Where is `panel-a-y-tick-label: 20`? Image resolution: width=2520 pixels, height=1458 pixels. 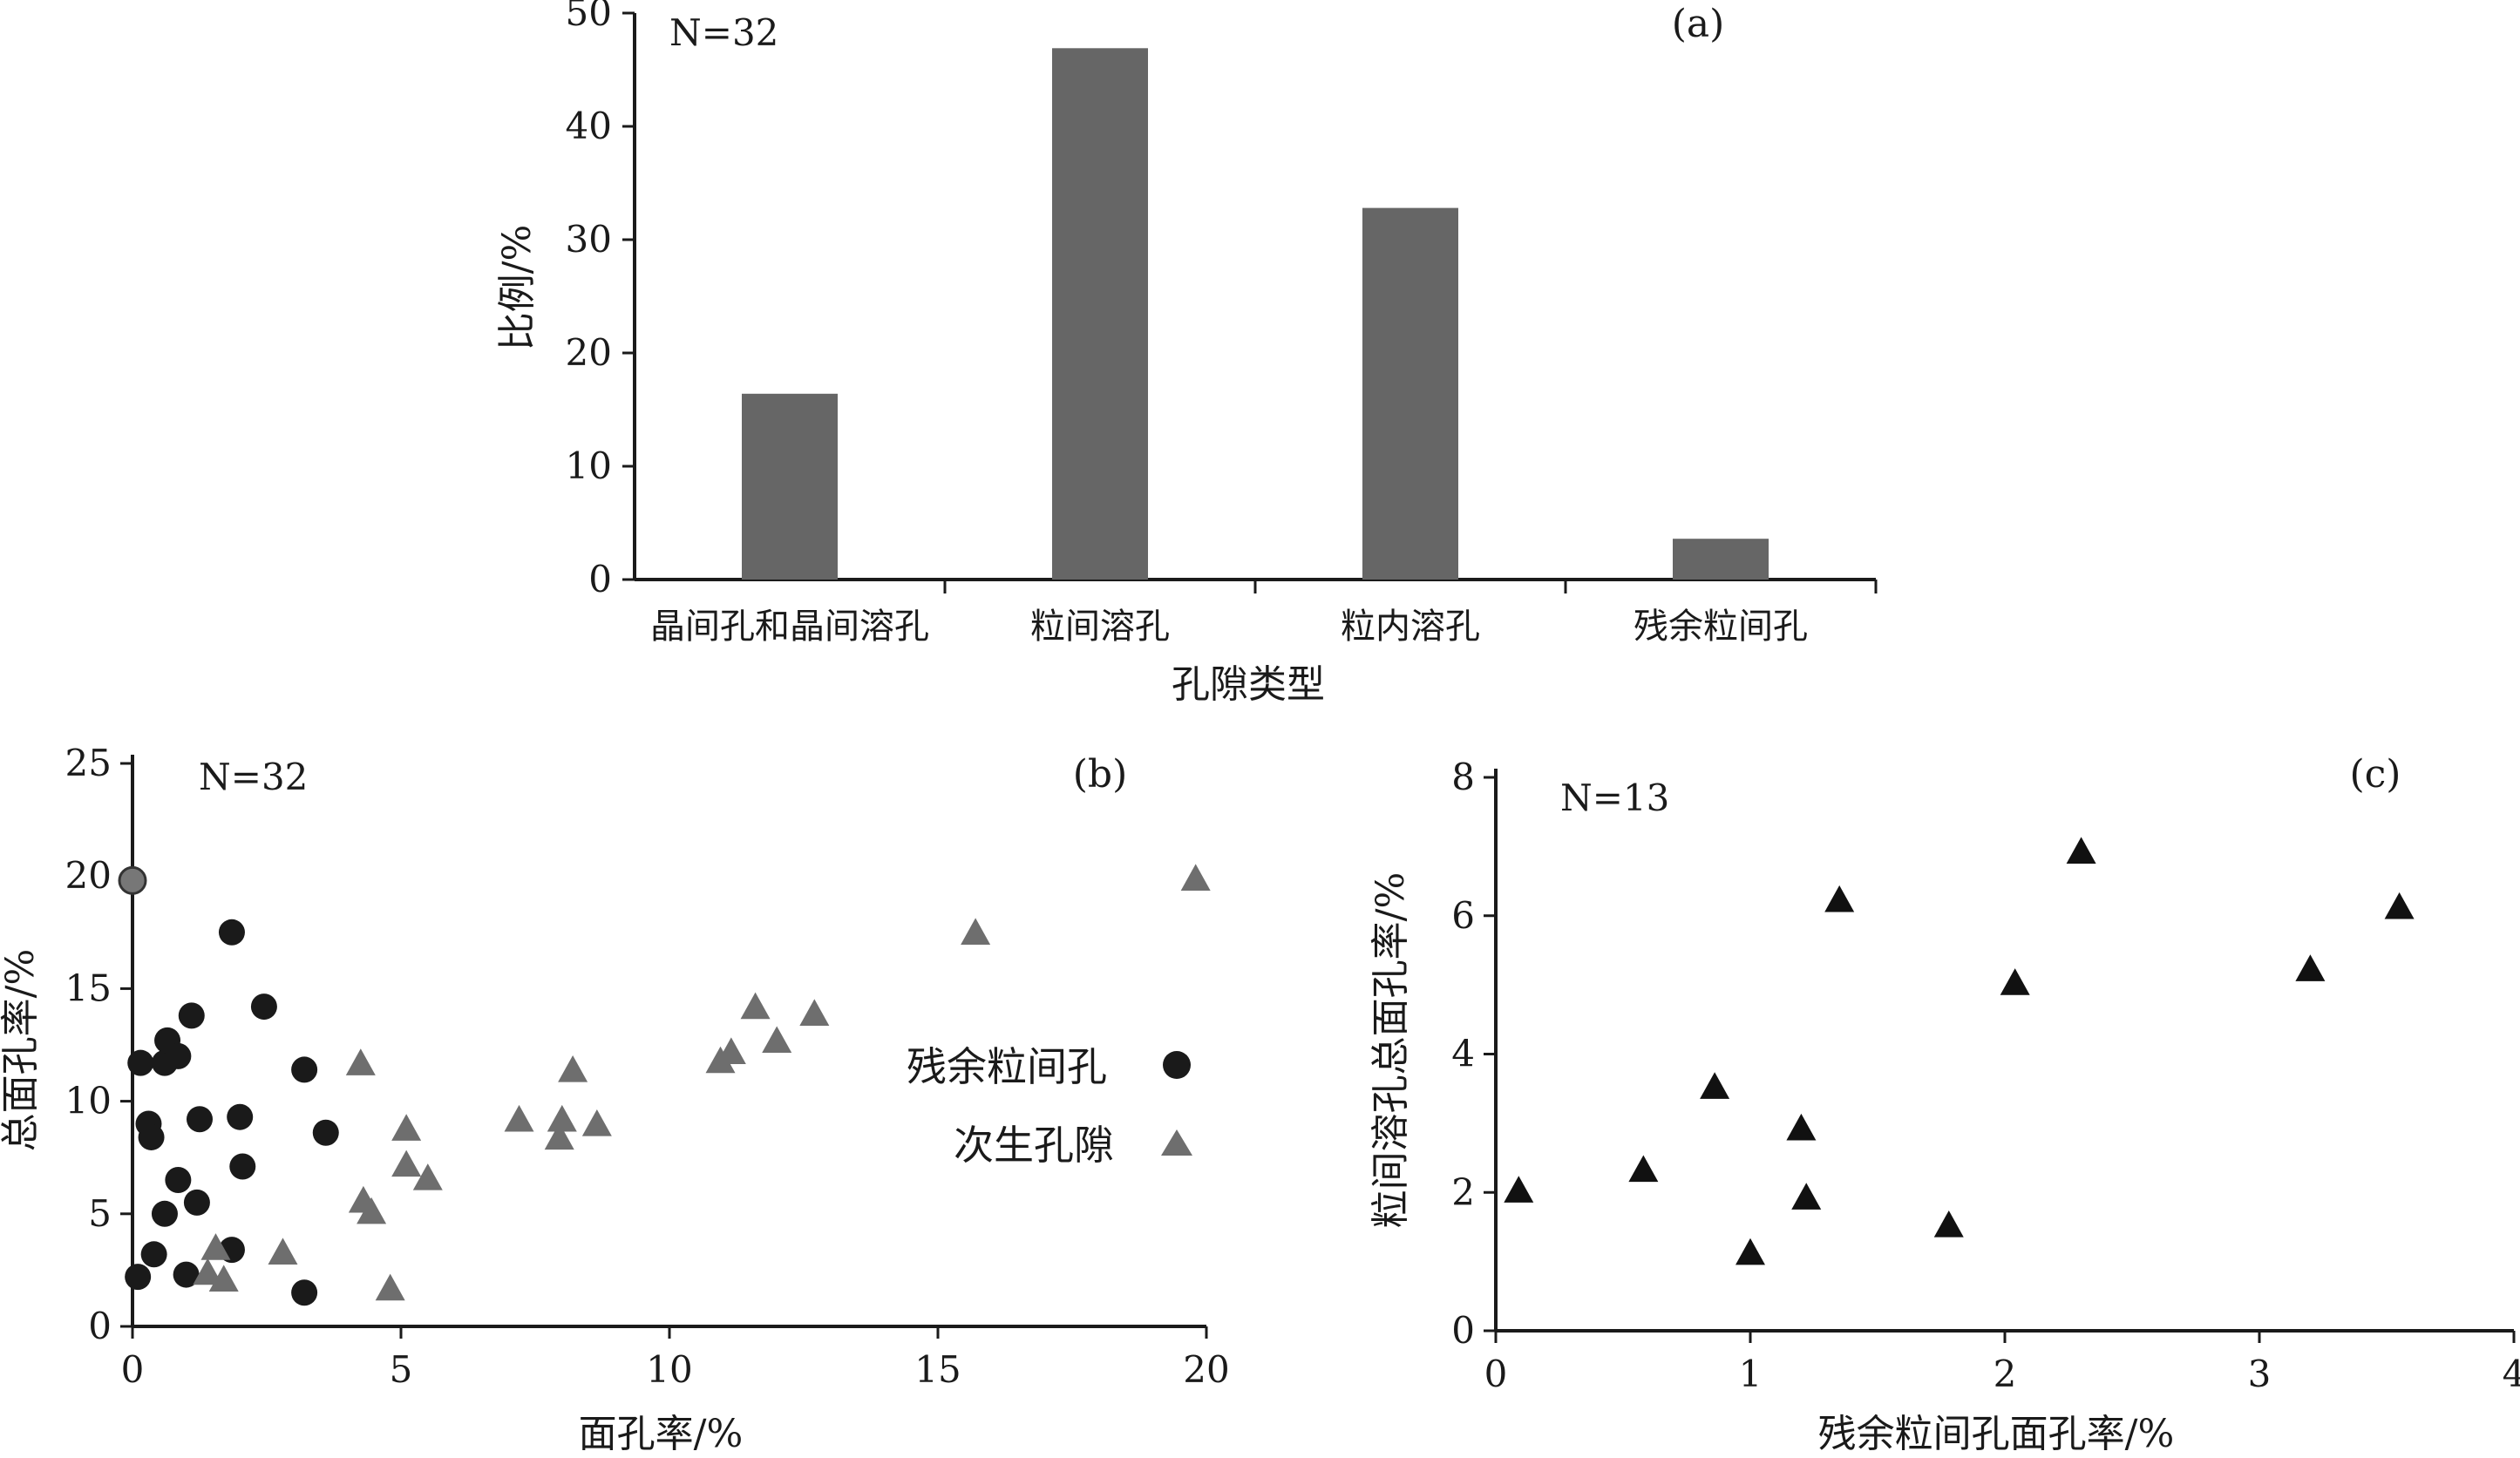 panel-a-y-tick-label: 20 is located at coordinates (589, 352).